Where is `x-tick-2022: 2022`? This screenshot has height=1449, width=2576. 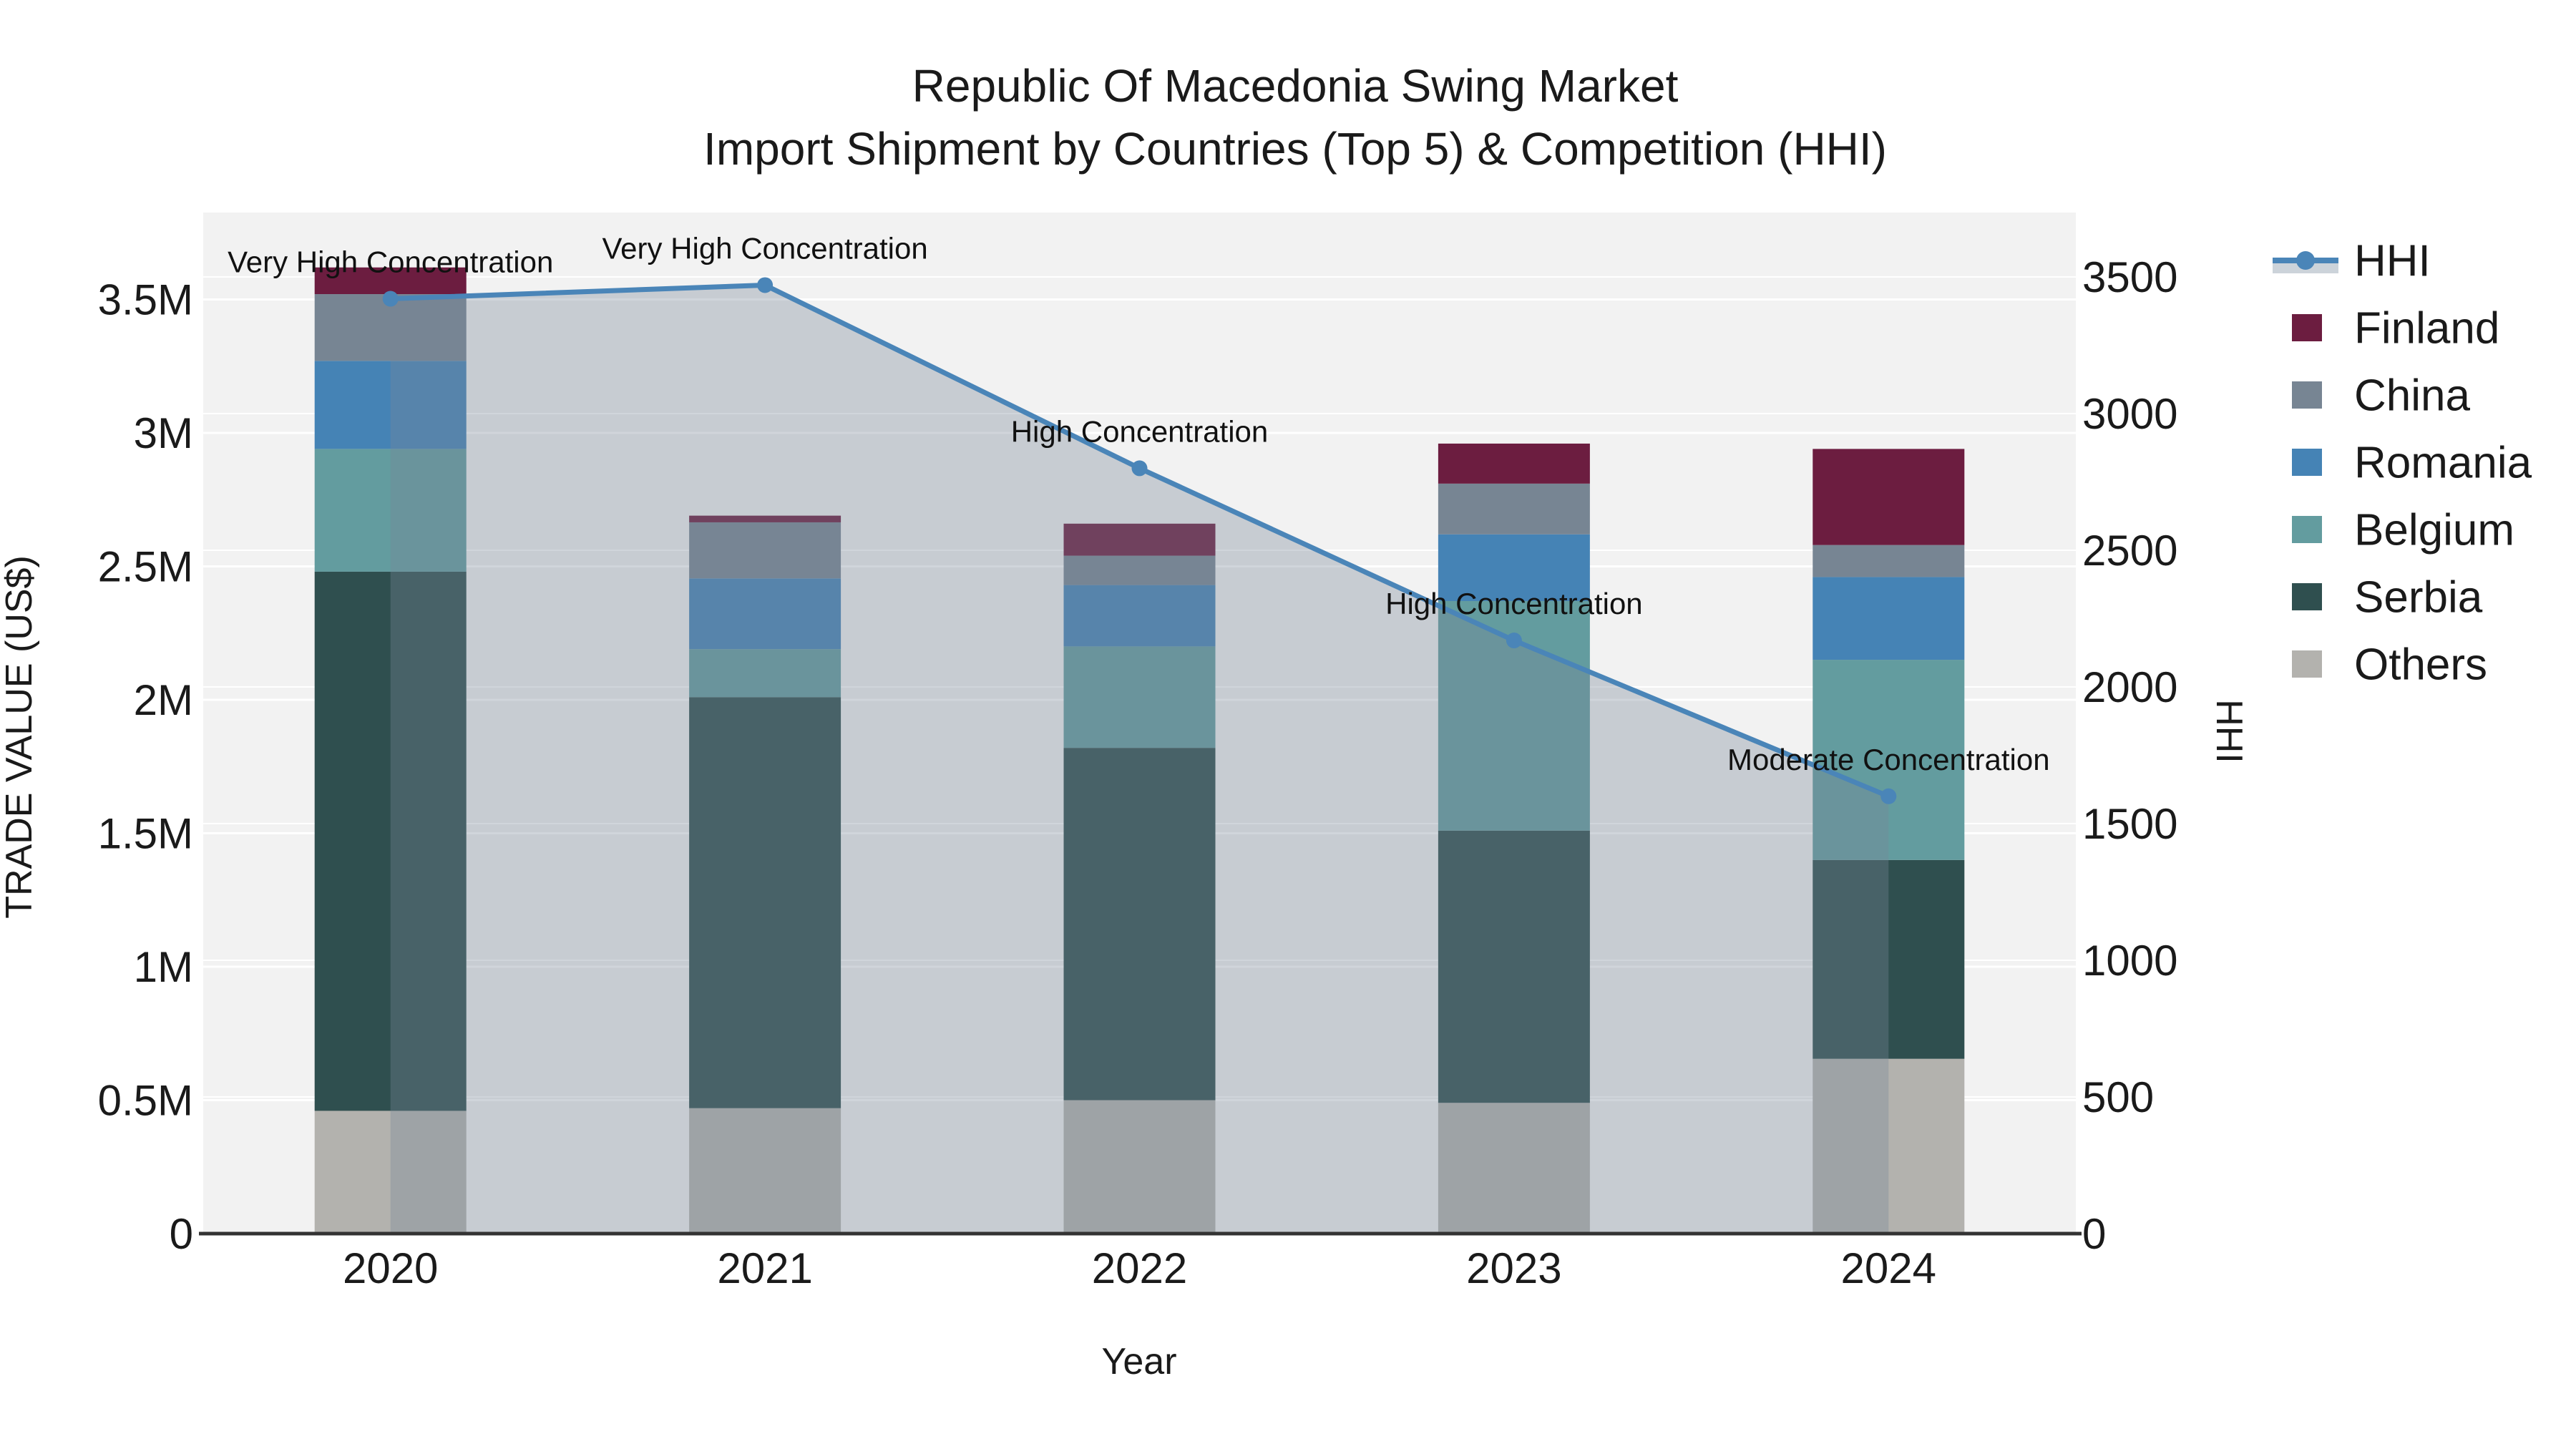 x-tick-2022: 2022 is located at coordinates (1139, 1268).